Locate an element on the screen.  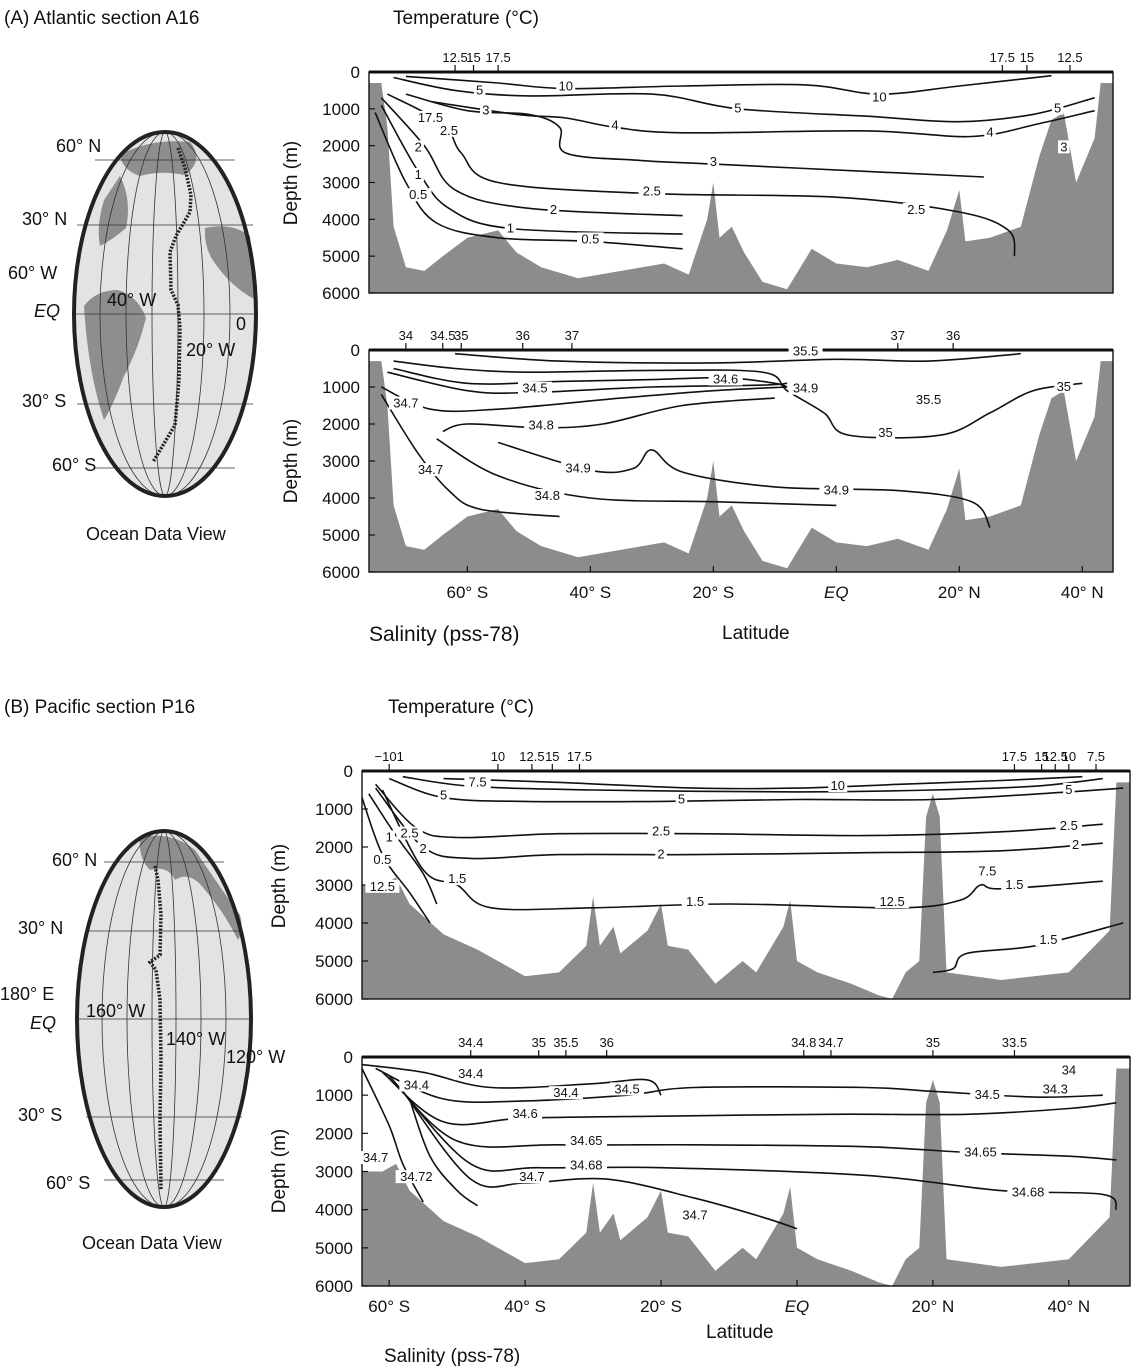
contour-label: 2.5 is located at coordinates (410, 833).